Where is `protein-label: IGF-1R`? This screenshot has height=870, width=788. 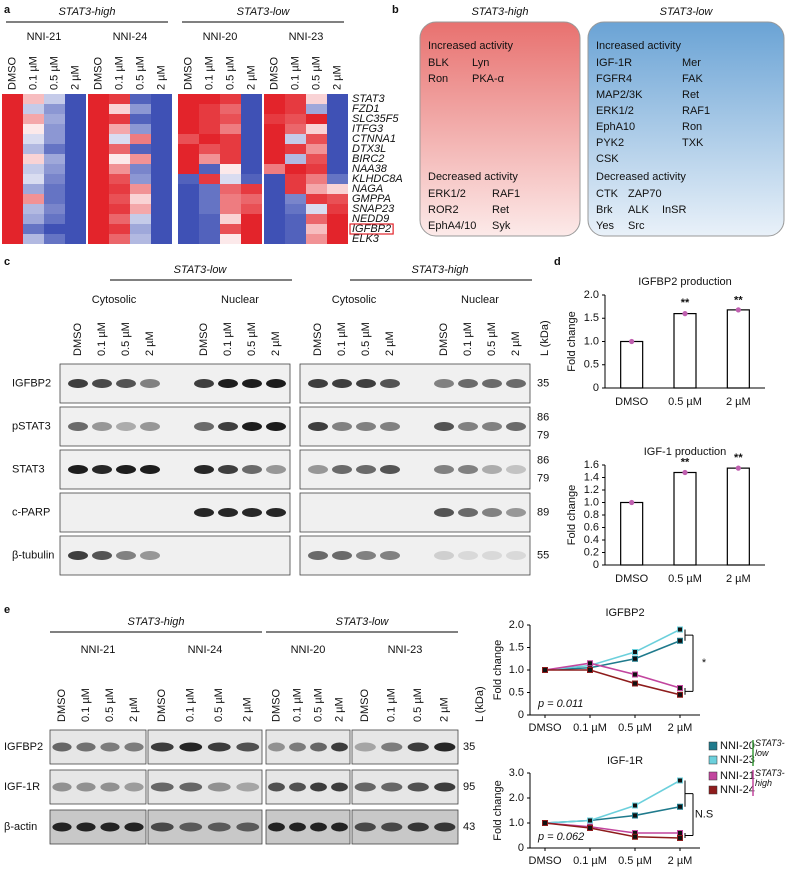 protein-label: IGF-1R is located at coordinates (22, 787).